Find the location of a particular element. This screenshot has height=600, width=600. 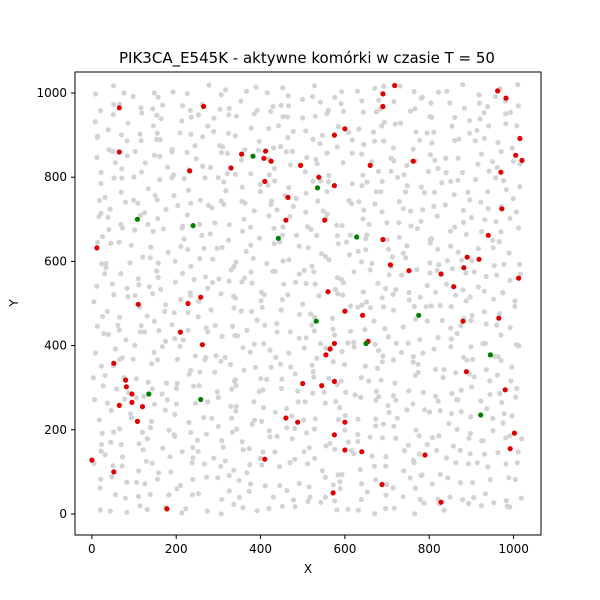

y-axis: 0 200 400 600 800 1000 is located at coordinates (55, 303).